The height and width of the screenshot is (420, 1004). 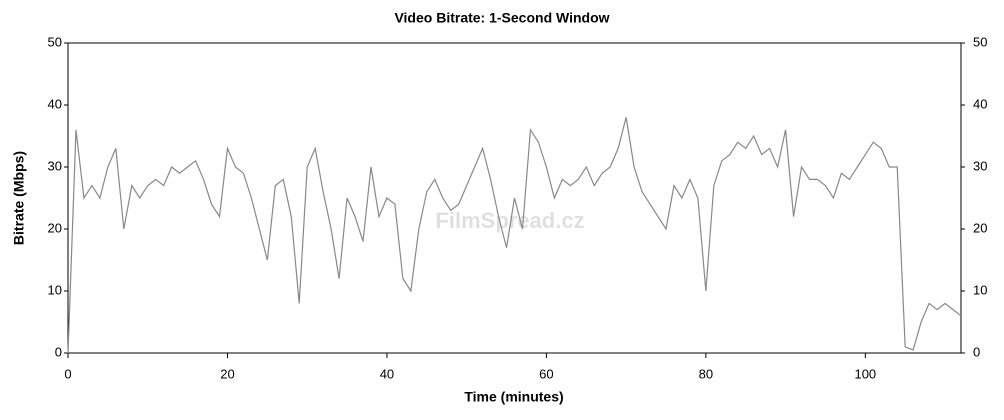 What do you see at coordinates (865, 373) in the screenshot?
I see `x-tick-label: 100` at bounding box center [865, 373].